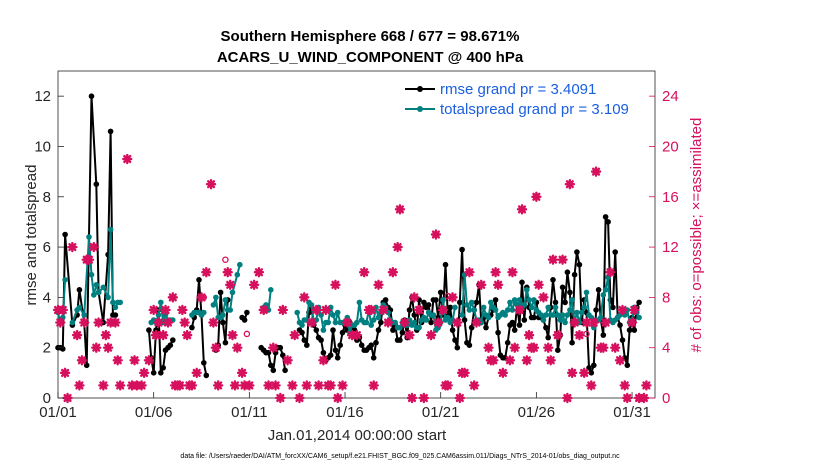 Image resolution: width=830 pixels, height=470 pixels. I want to click on y-right-tick-label: 12, so click(670, 247).